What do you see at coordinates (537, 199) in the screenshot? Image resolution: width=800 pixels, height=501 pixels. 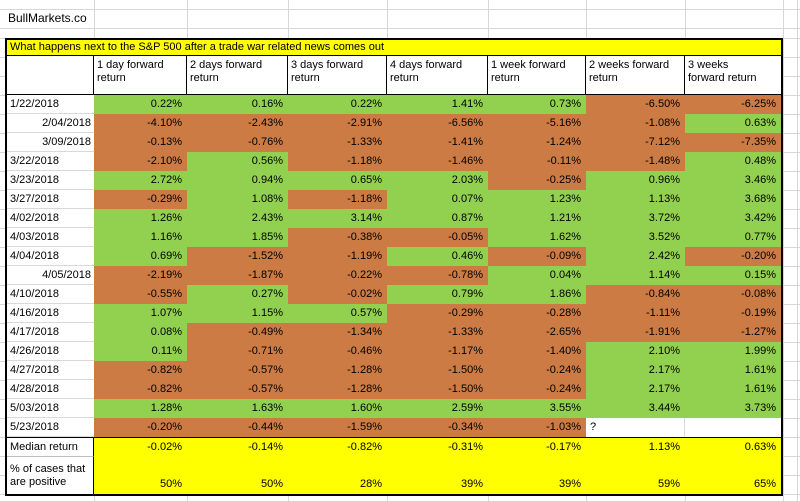 I see `return-cell: 1.23%` at bounding box center [537, 199].